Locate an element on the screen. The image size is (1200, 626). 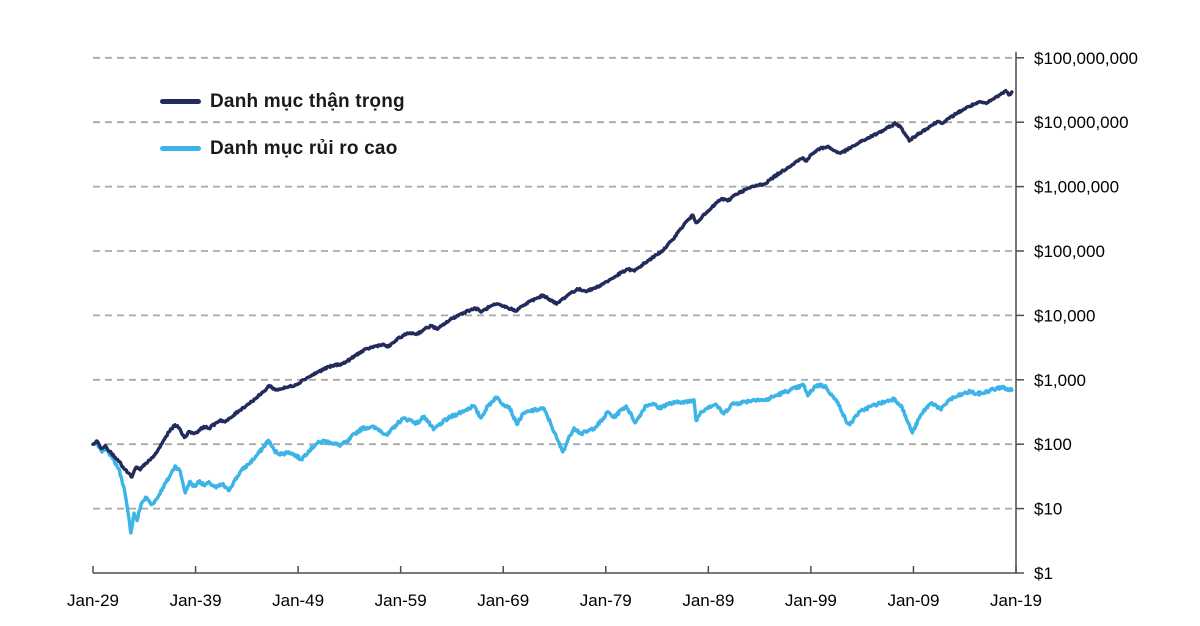
legend-label-conservative: Danh mục thận trọng is located at coordinates (307, 101).